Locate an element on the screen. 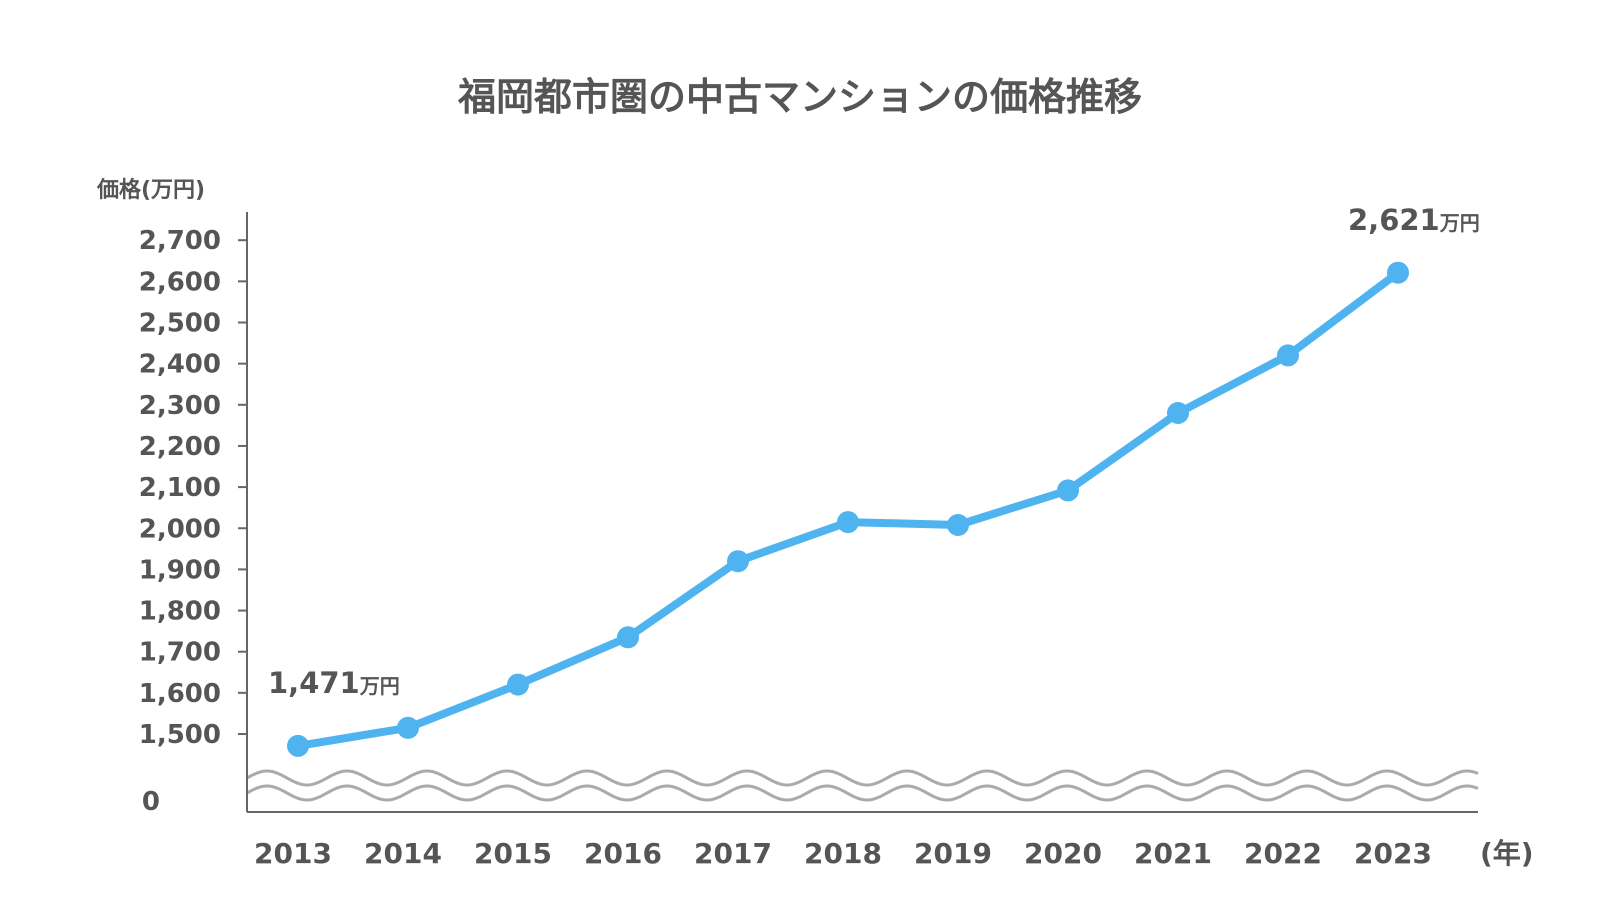 This screenshot has width=1600, height=922. y-tick-label: 2,700 is located at coordinates (180, 241).